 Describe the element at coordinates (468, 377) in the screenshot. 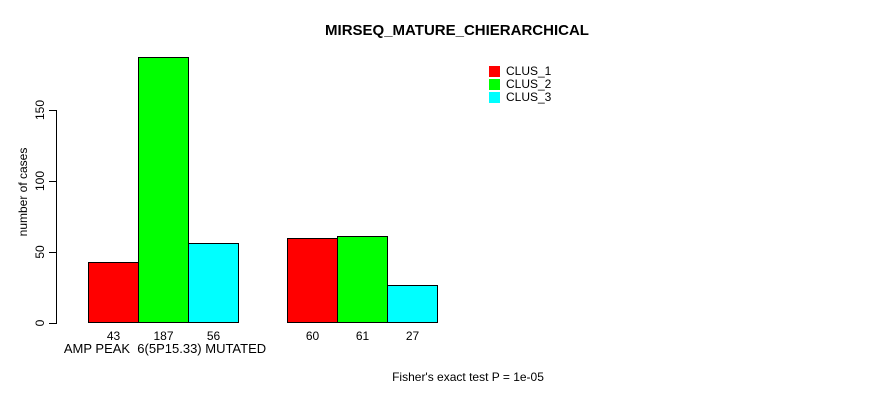

I see `footnote-text: Fisher's exact test P = 1e-05` at that location.